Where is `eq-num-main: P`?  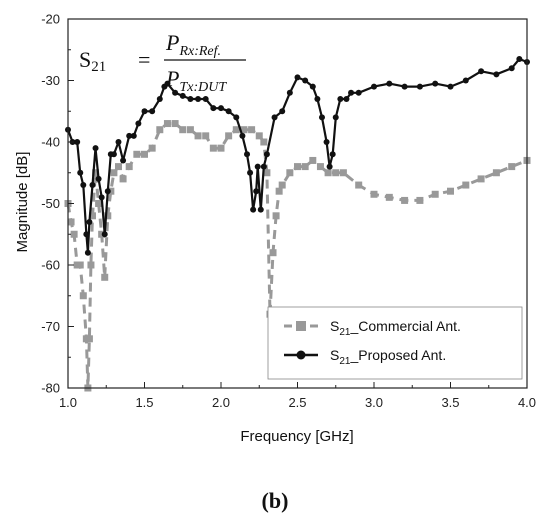 eq-num-main: P is located at coordinates (172, 42).